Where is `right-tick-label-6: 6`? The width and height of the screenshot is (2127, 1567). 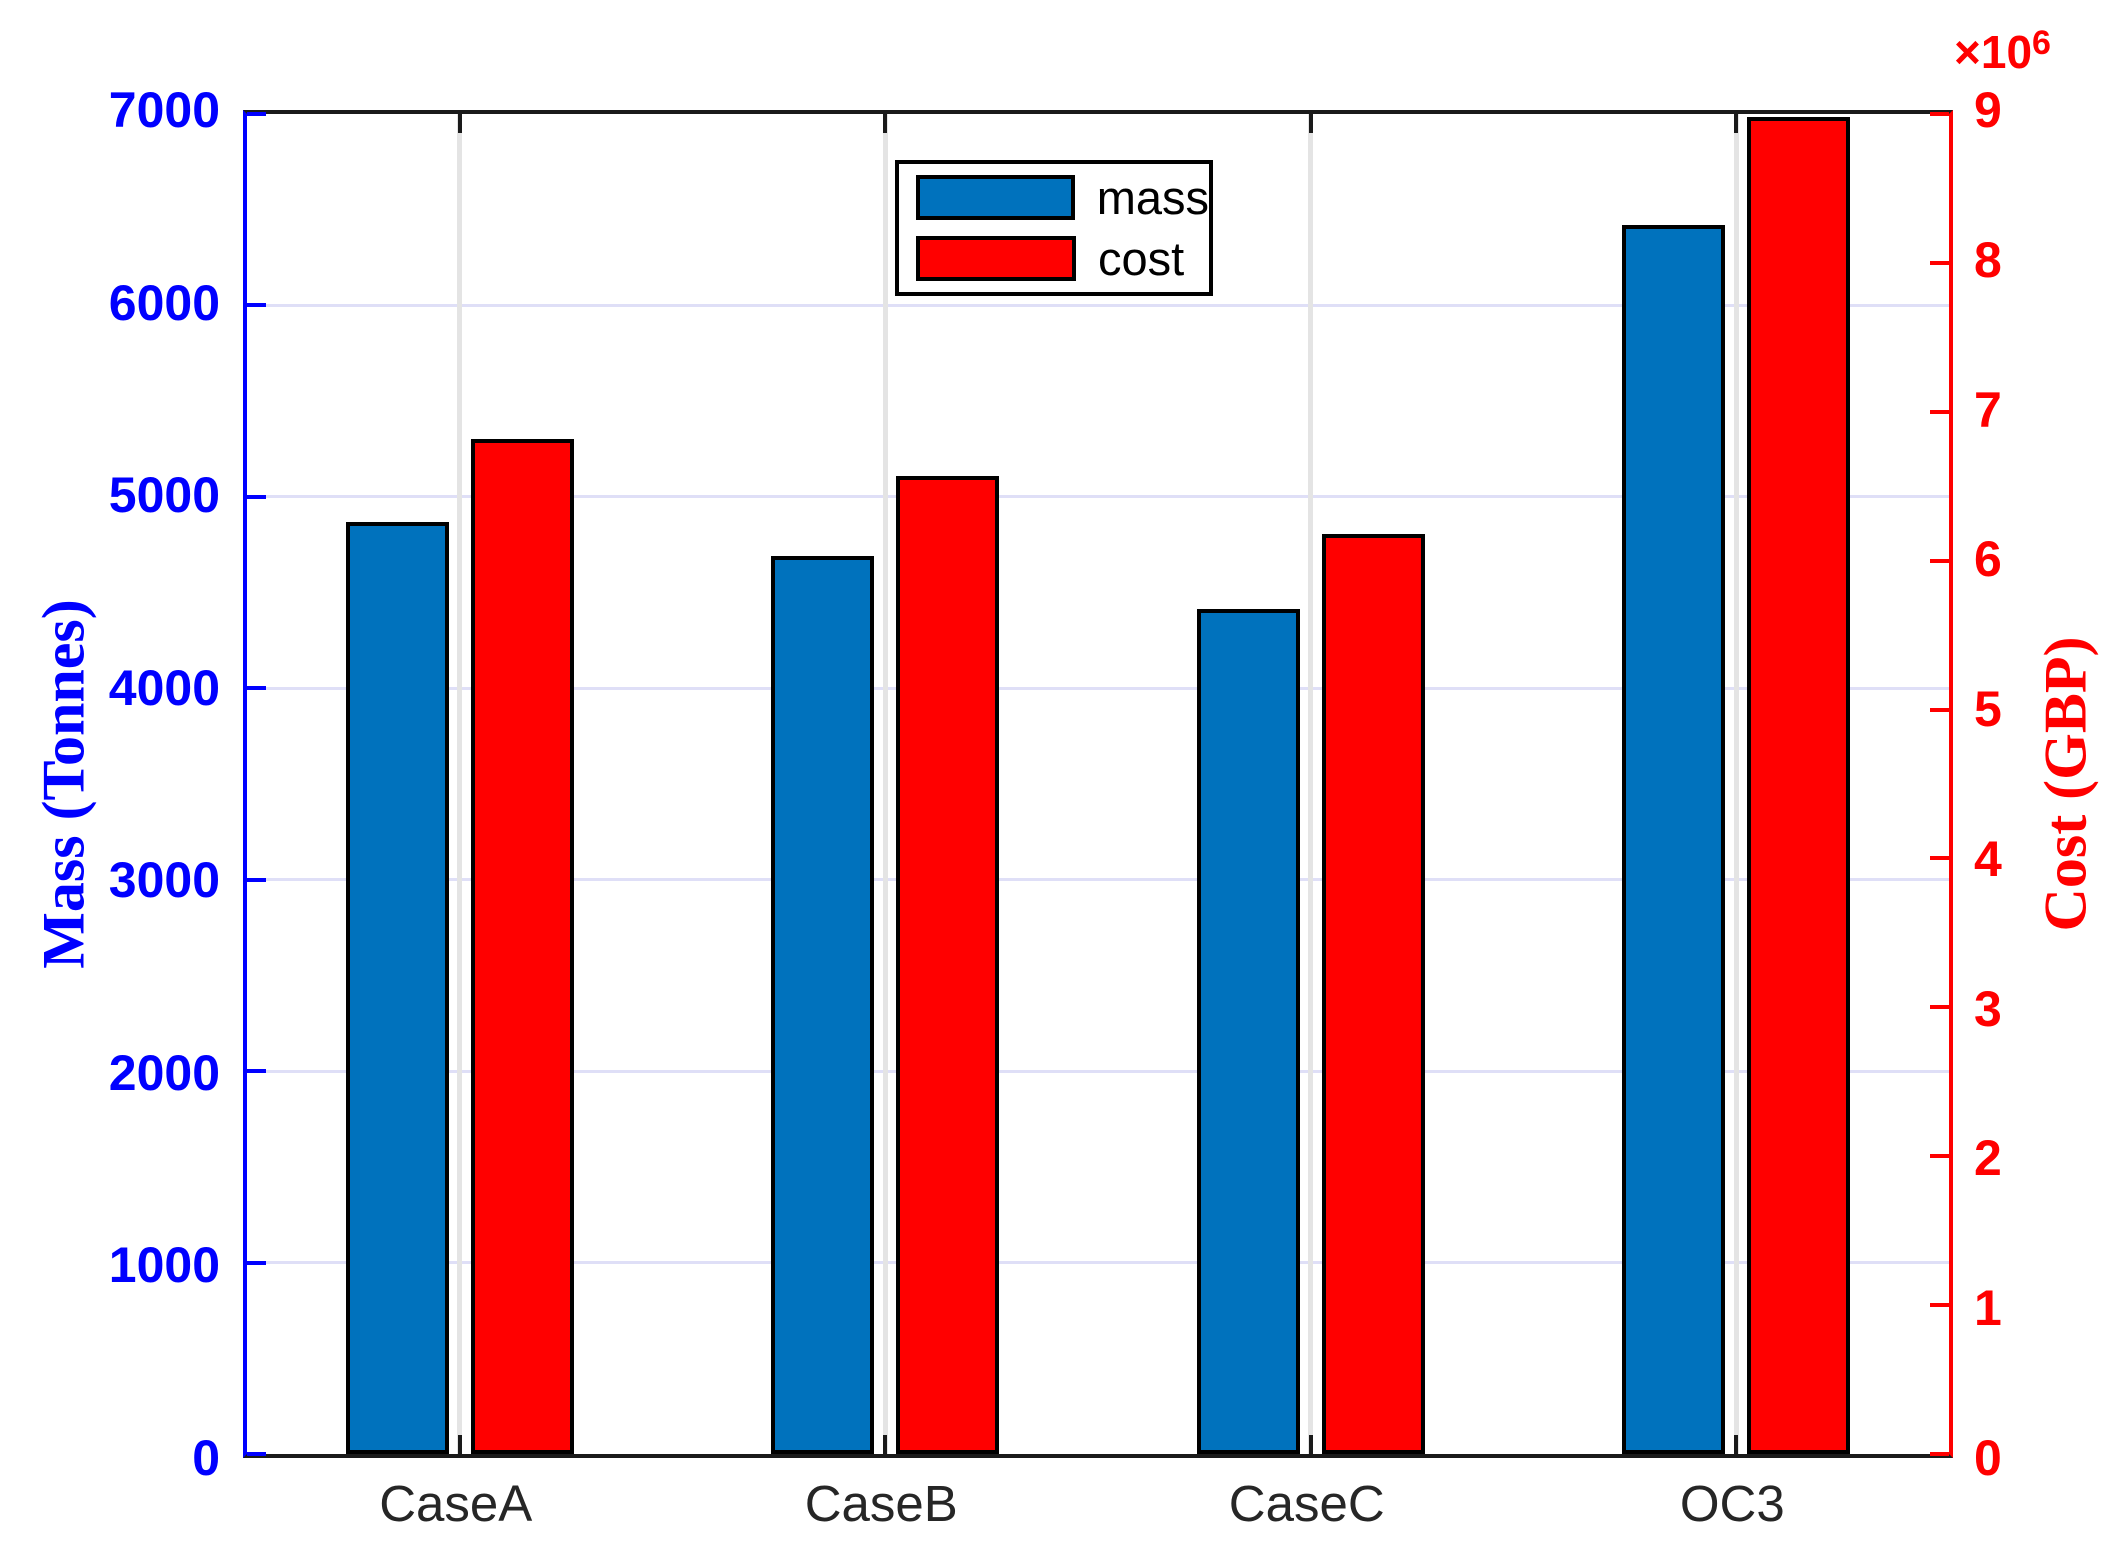
right-tick-label-6: 6 is located at coordinates (1988, 559).